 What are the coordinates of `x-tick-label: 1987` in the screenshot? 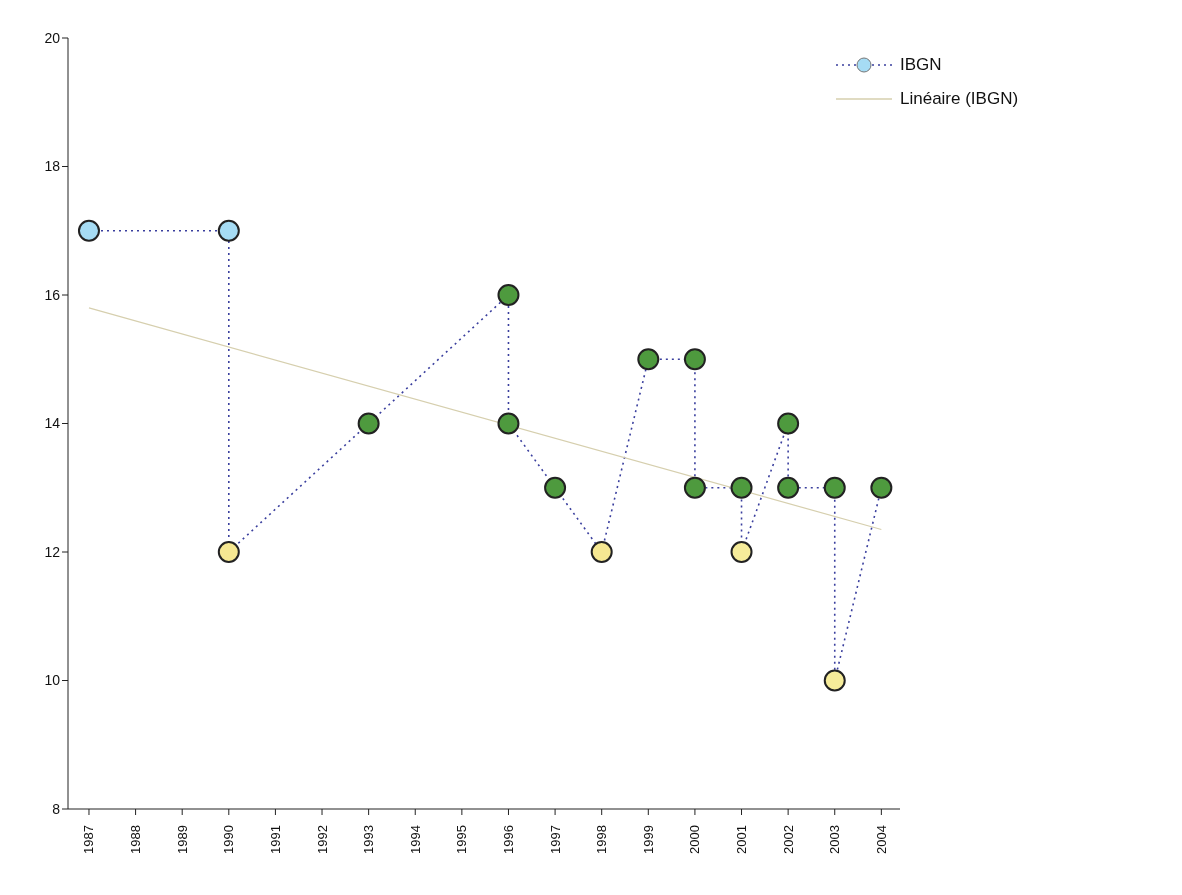 It's located at (89, 839).